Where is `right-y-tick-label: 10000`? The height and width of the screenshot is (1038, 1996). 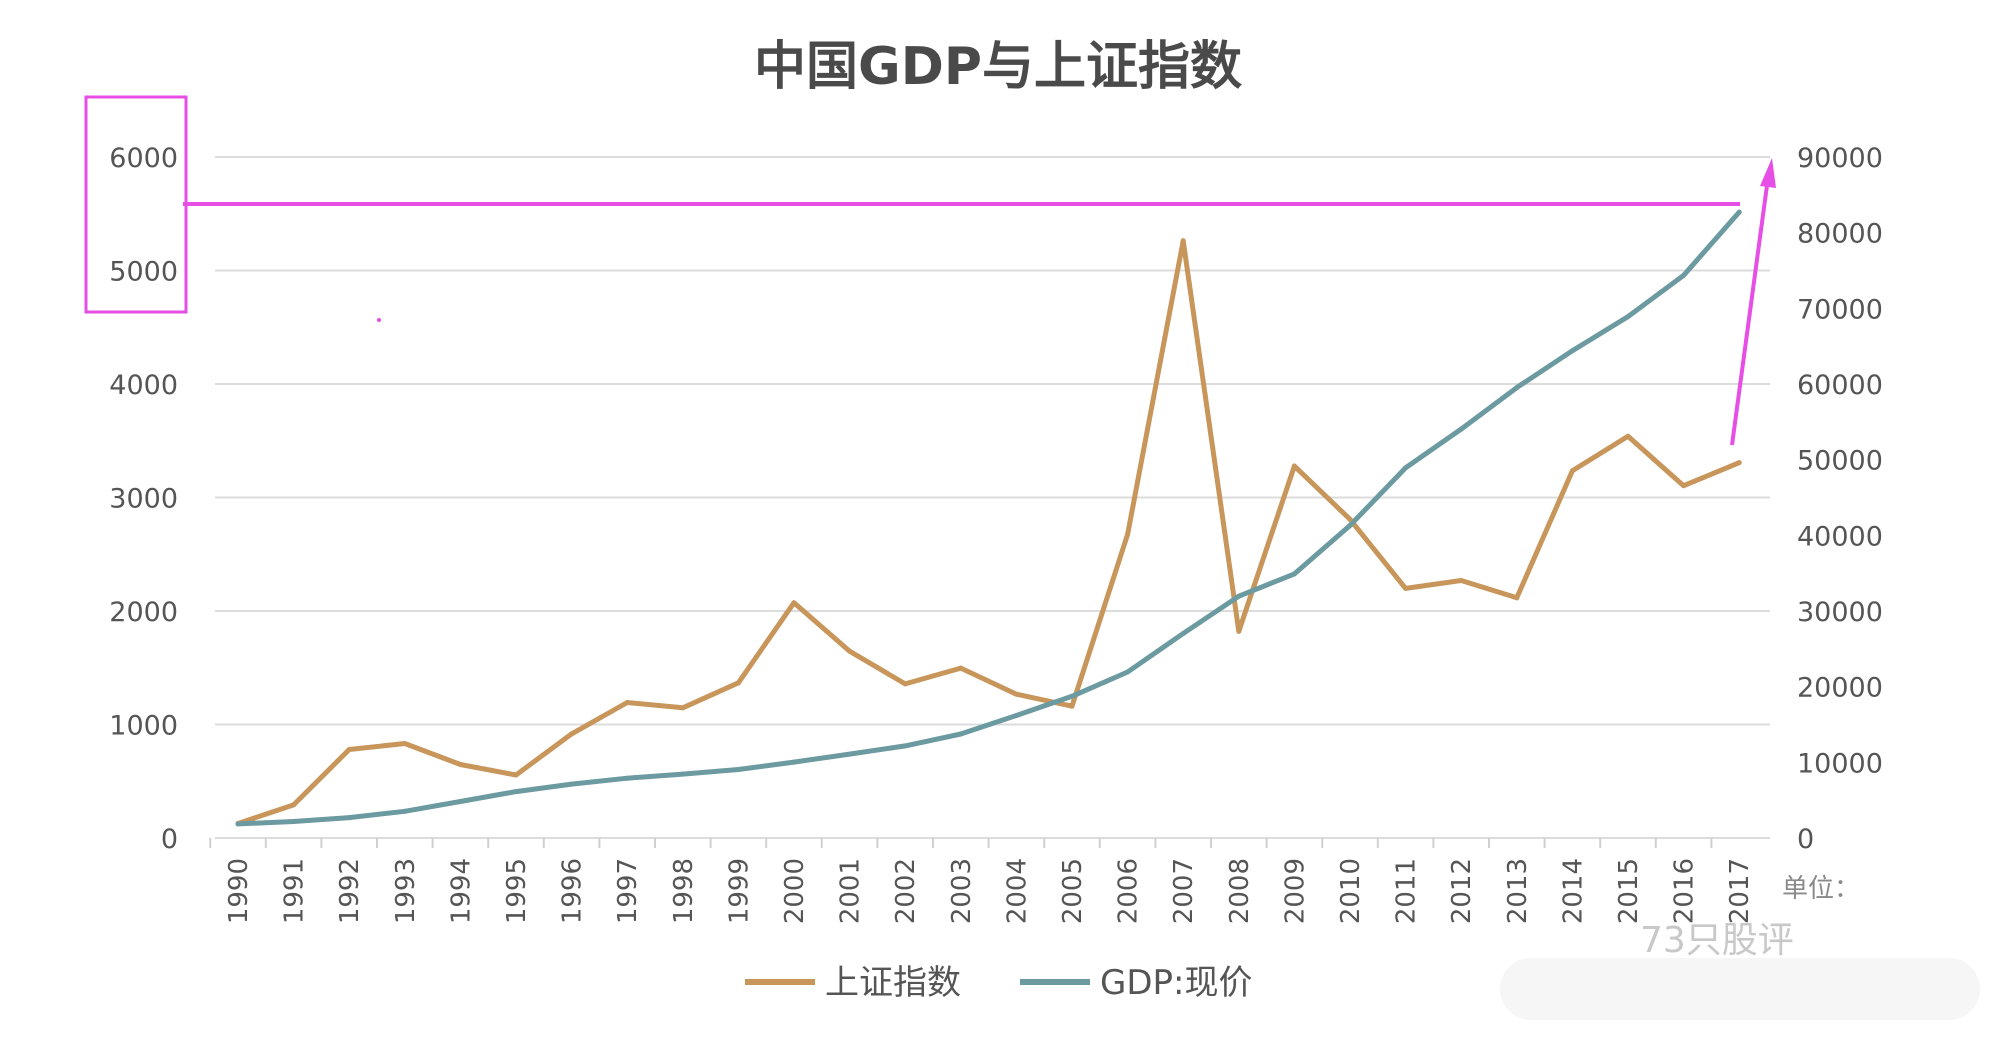
right-y-tick-label: 10000 is located at coordinates (1840, 763).